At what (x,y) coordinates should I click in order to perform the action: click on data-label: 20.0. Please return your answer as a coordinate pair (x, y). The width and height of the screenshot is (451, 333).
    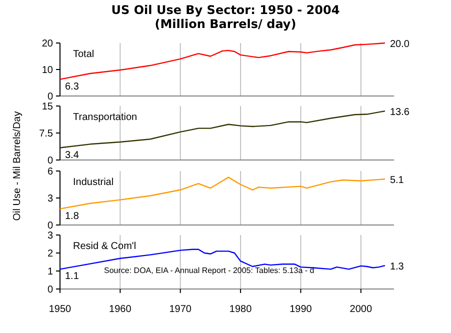
    Looking at the image, I should click on (400, 44).